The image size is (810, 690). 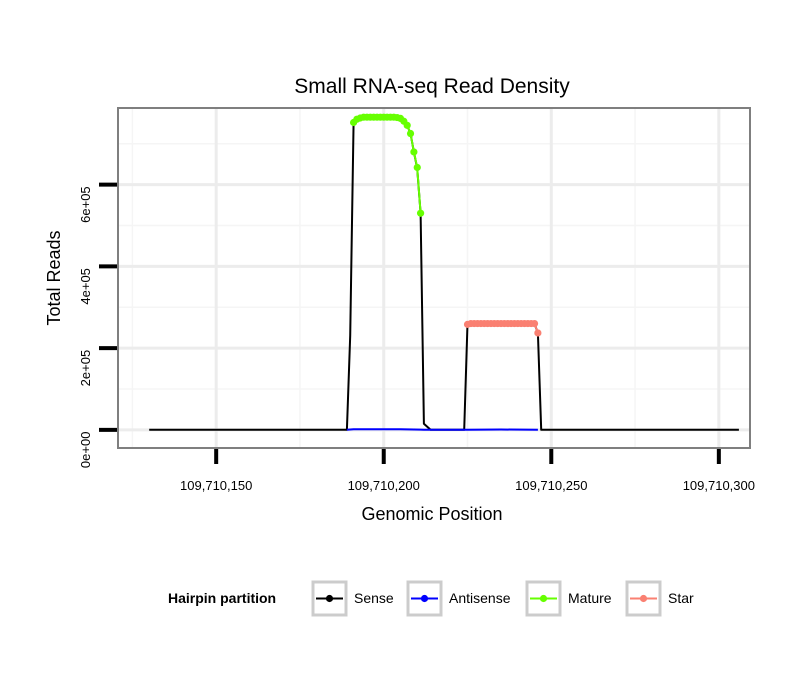 I want to click on legend-item-sense: Sense, so click(x=352, y=598).